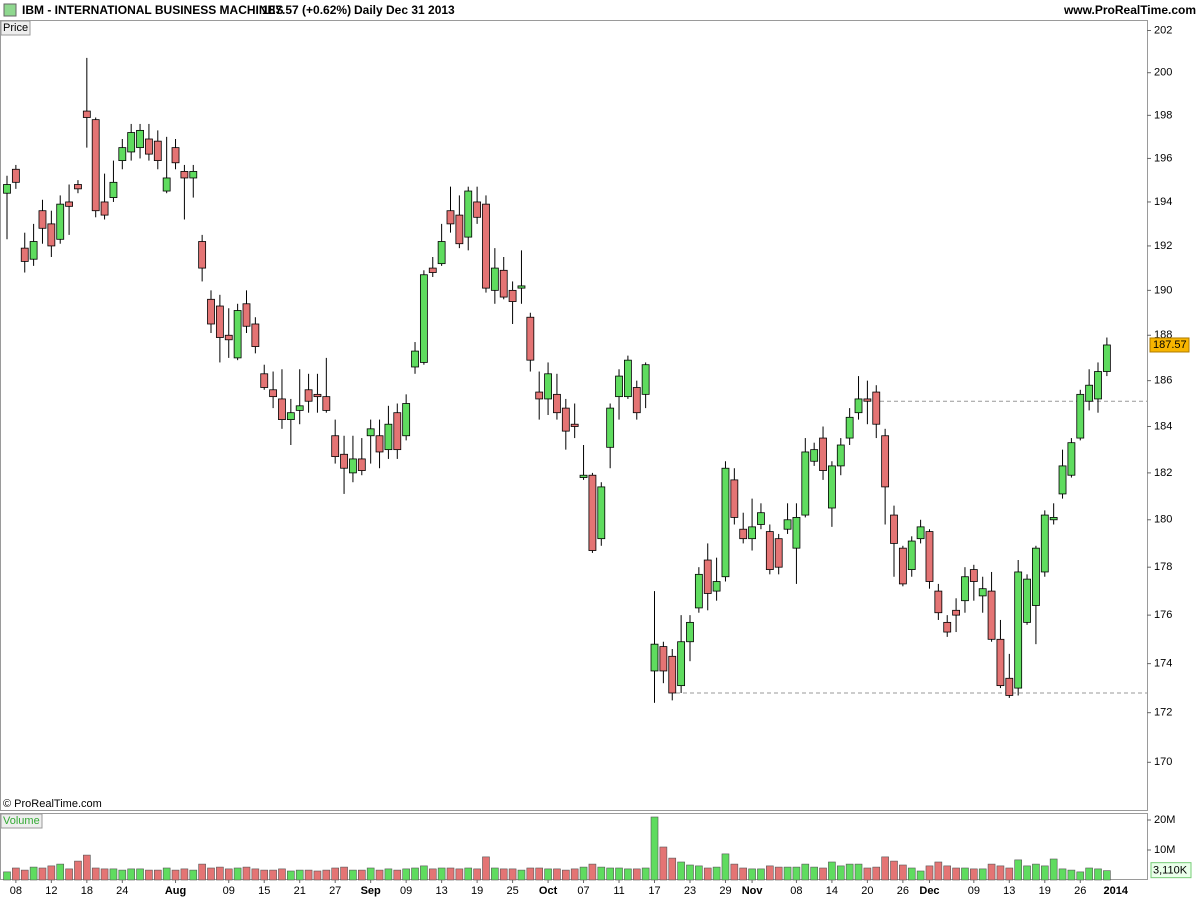 Image resolution: width=1200 pixels, height=900 pixels. What do you see at coordinates (1163, 426) in the screenshot?
I see `y-tick-label: 184` at bounding box center [1163, 426].